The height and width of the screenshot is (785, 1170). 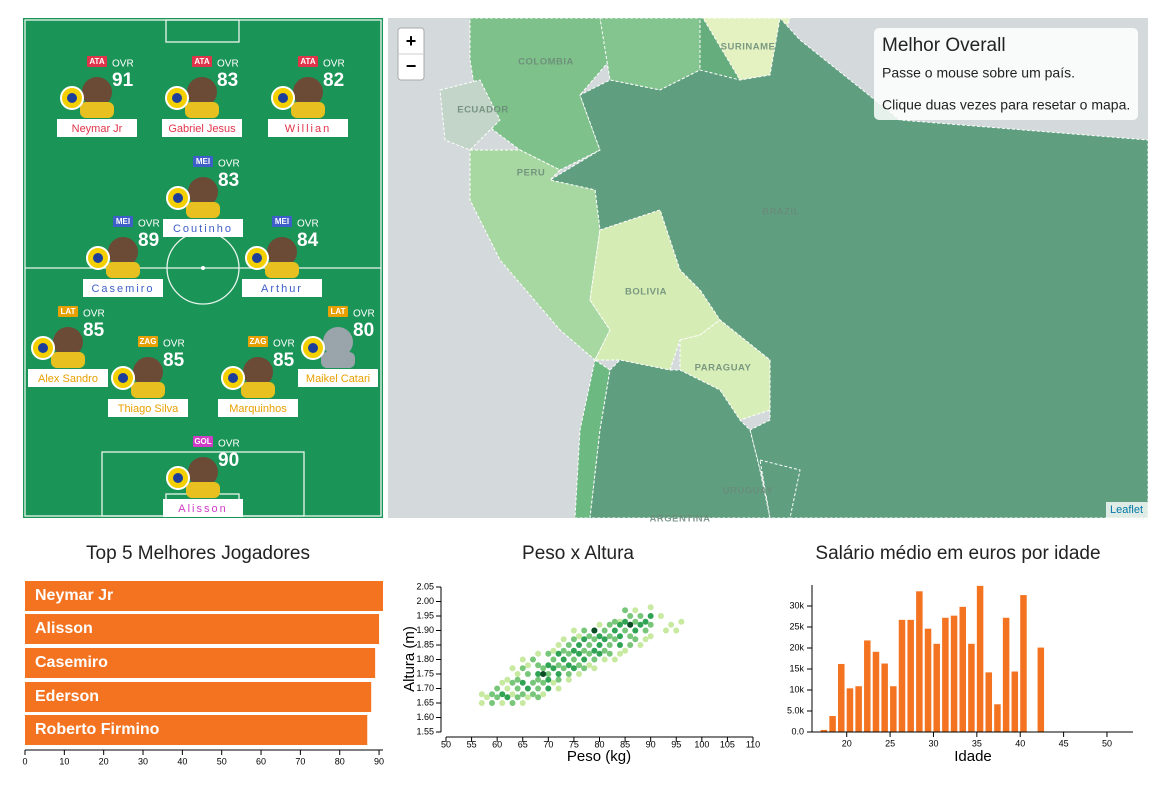 I want to click on player-name: Alisson, so click(x=202, y=509).